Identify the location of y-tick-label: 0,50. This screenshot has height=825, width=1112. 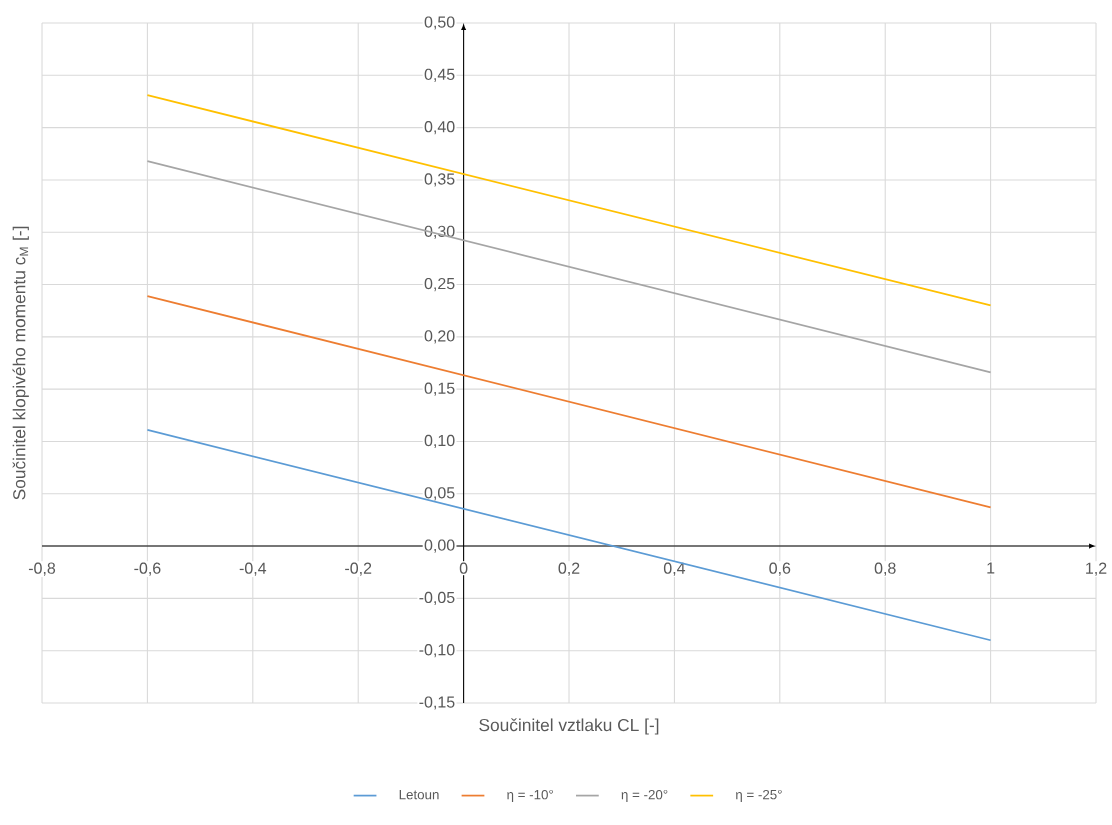
(439, 23).